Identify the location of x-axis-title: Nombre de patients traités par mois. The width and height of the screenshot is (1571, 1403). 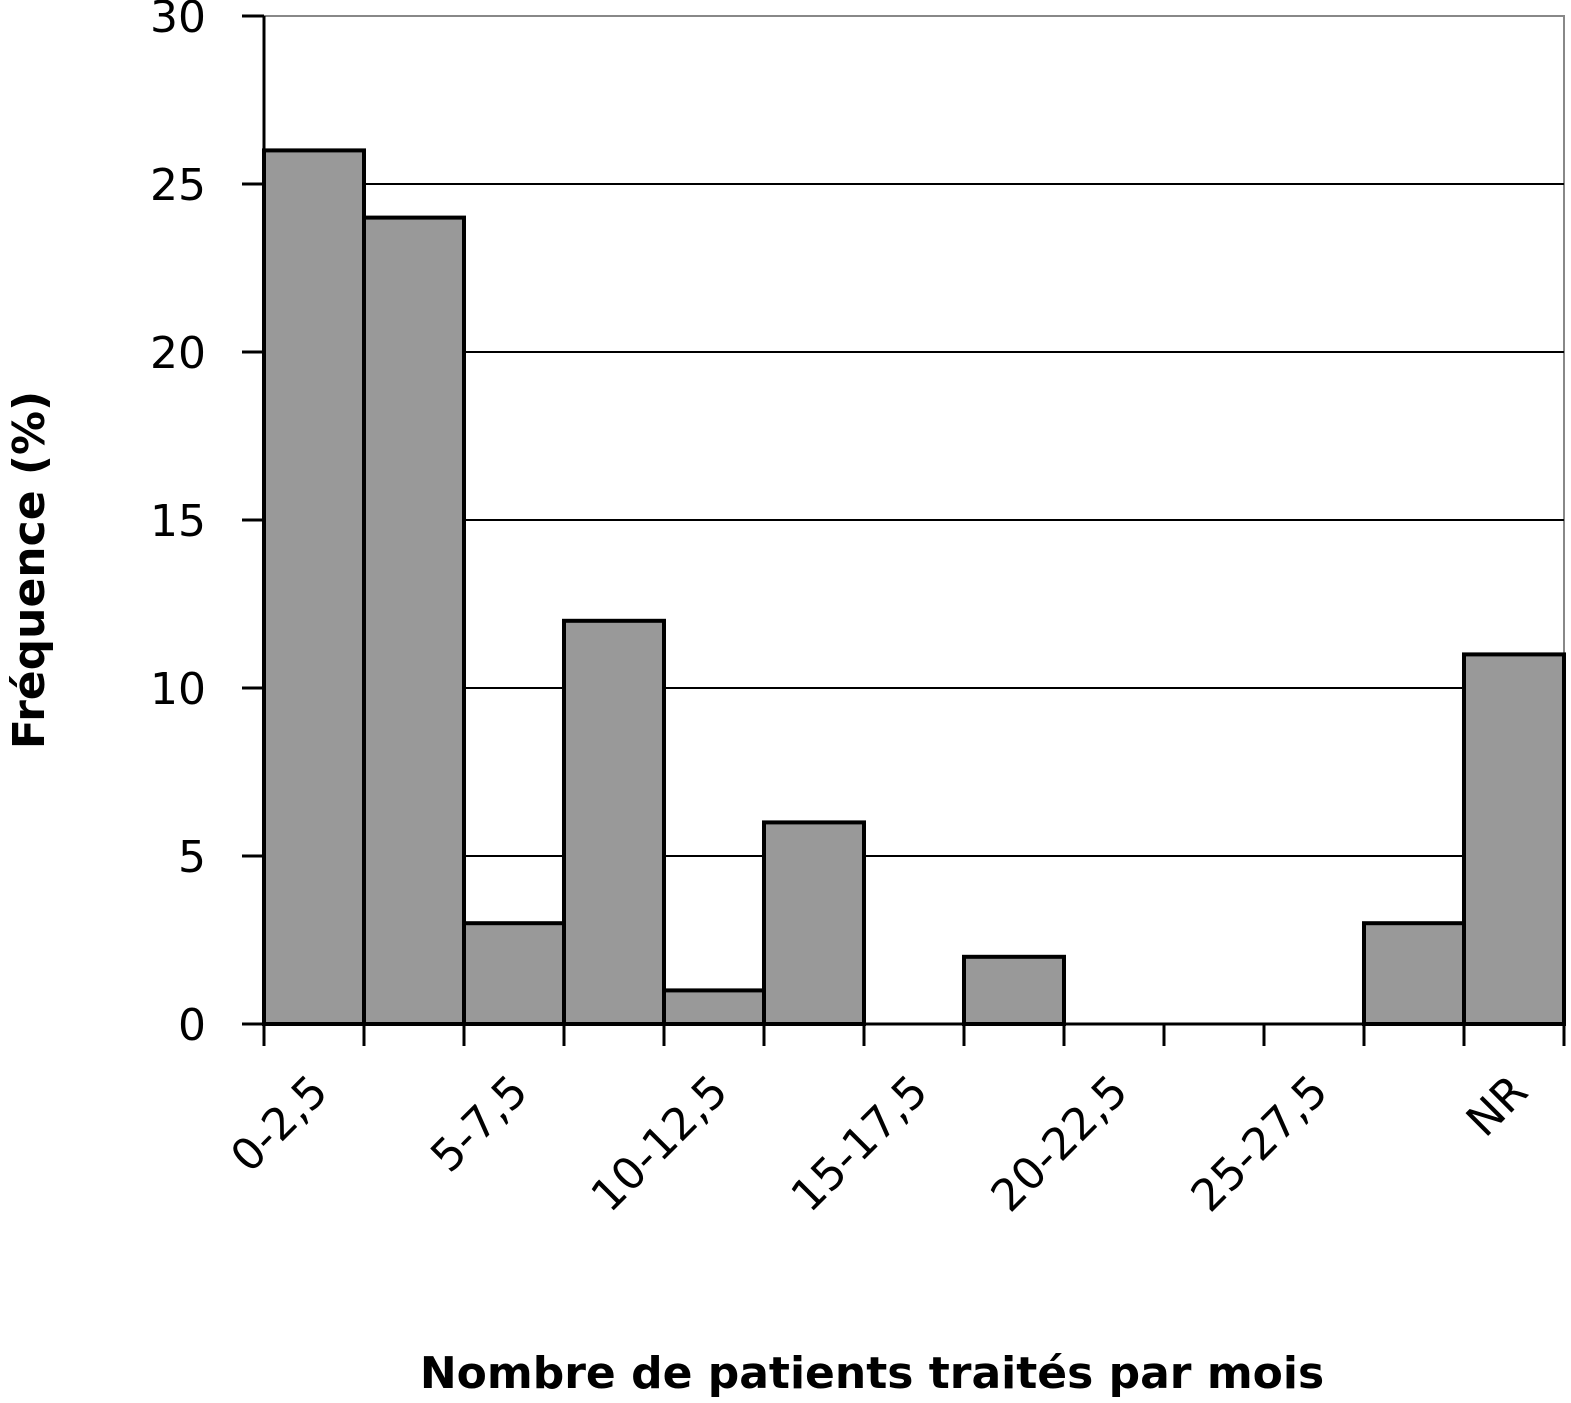
(872, 1373).